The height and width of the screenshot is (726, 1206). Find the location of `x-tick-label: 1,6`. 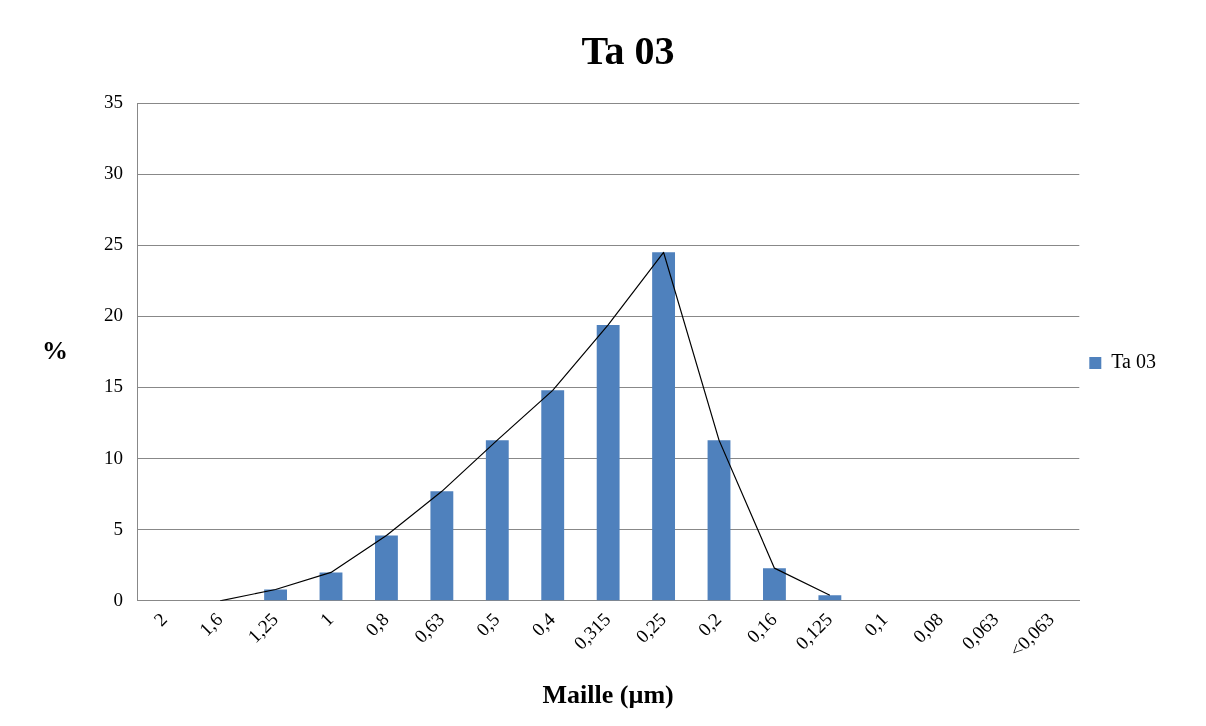

x-tick-label: 1,6 is located at coordinates (210, 624).